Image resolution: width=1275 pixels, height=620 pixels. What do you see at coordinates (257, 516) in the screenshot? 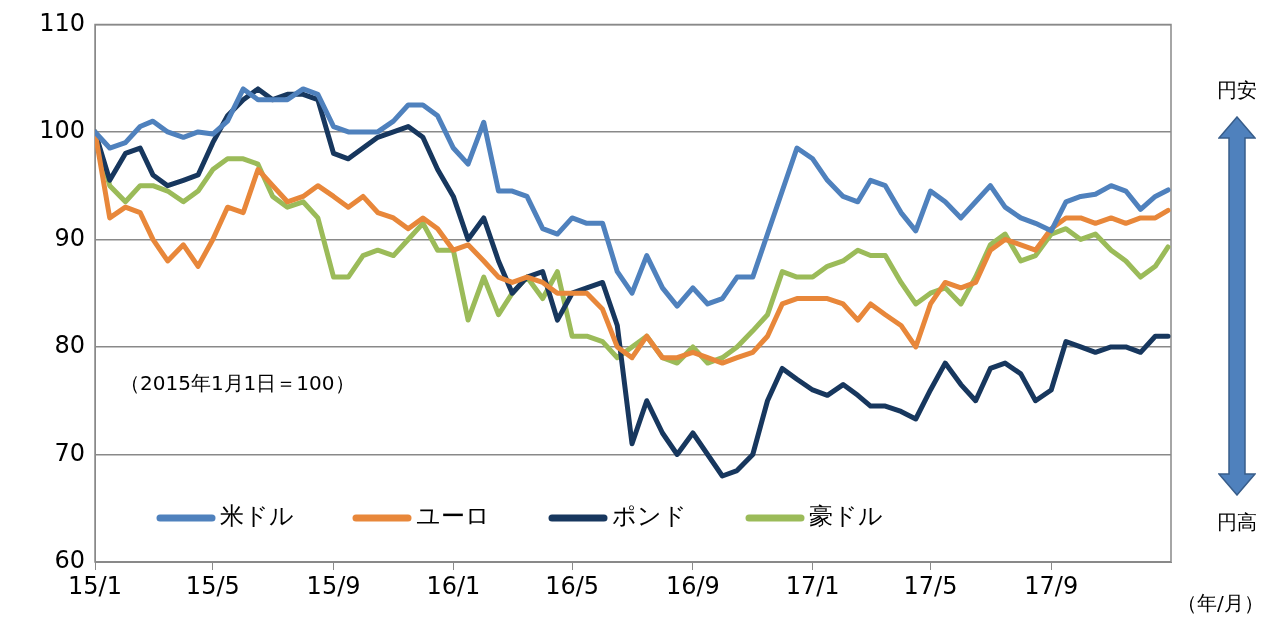
I see `legend-label: 米ドル` at bounding box center [257, 516].